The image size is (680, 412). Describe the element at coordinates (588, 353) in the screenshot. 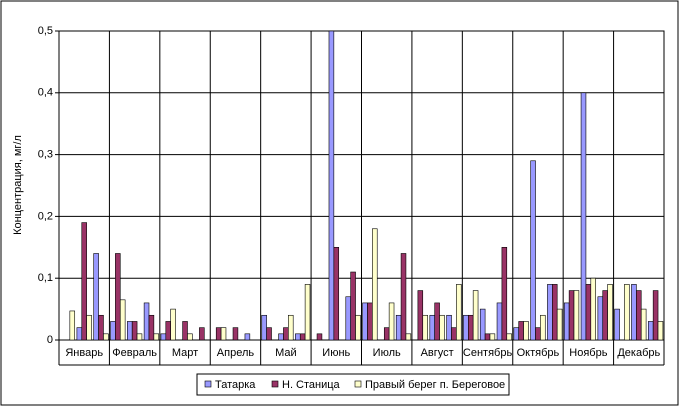

I see `x-tick-label: Ноябрь` at that location.